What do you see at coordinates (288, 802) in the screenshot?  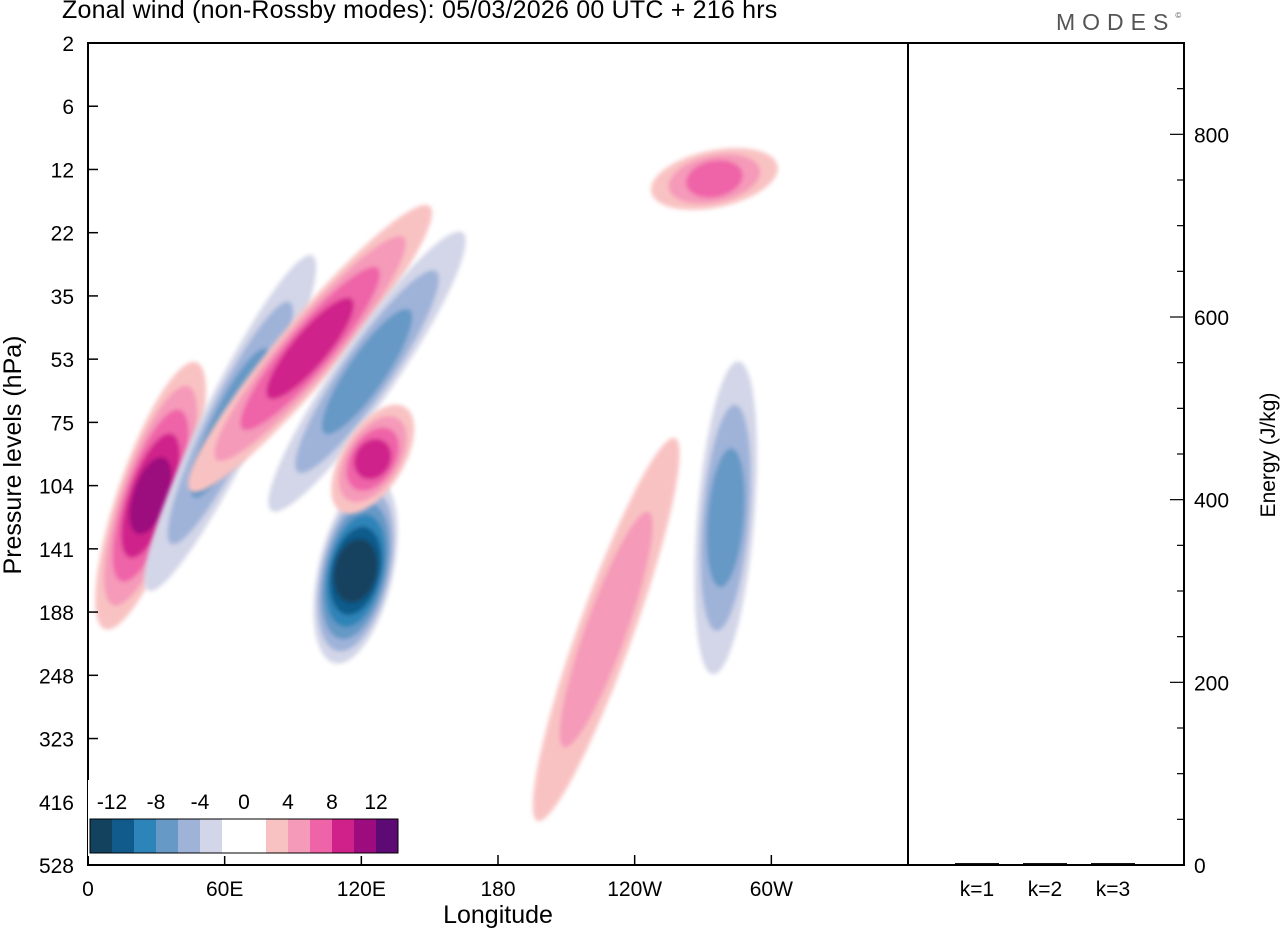 I see `colorbar-label: 4` at bounding box center [288, 802].